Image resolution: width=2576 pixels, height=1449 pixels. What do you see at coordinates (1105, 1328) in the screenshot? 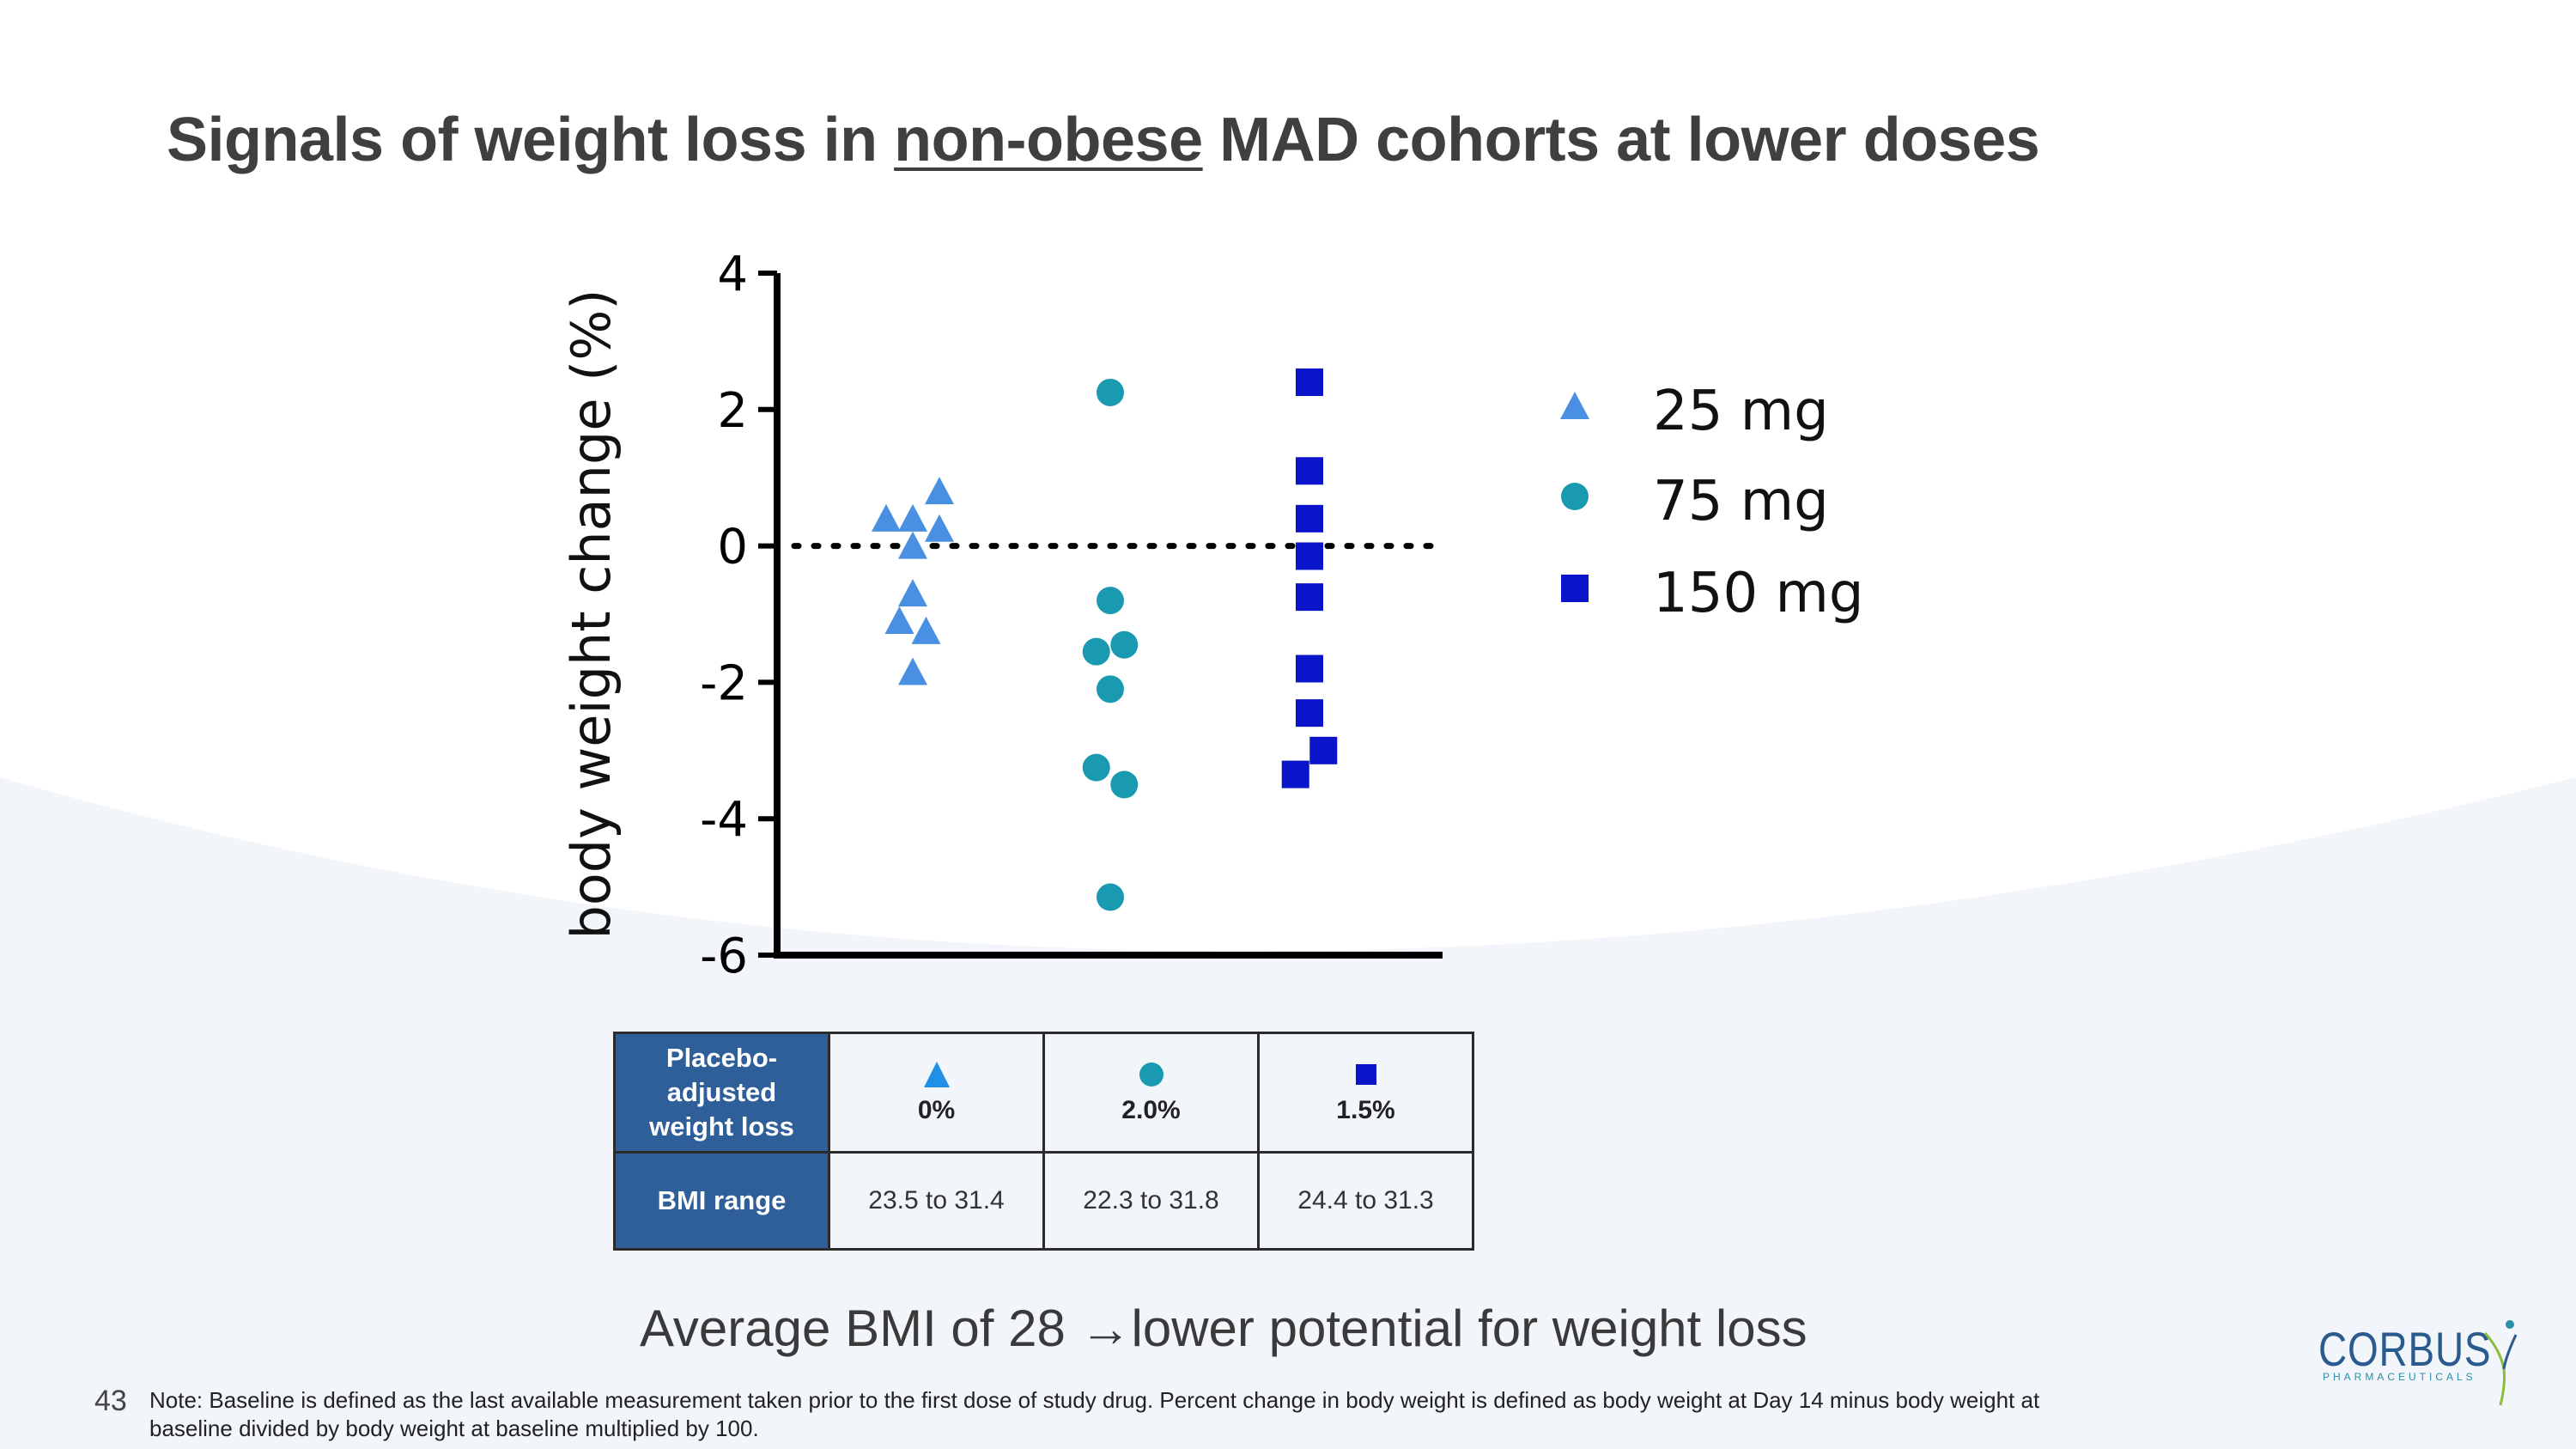
I see `arrow-right-icon: →` at bounding box center [1105, 1328].